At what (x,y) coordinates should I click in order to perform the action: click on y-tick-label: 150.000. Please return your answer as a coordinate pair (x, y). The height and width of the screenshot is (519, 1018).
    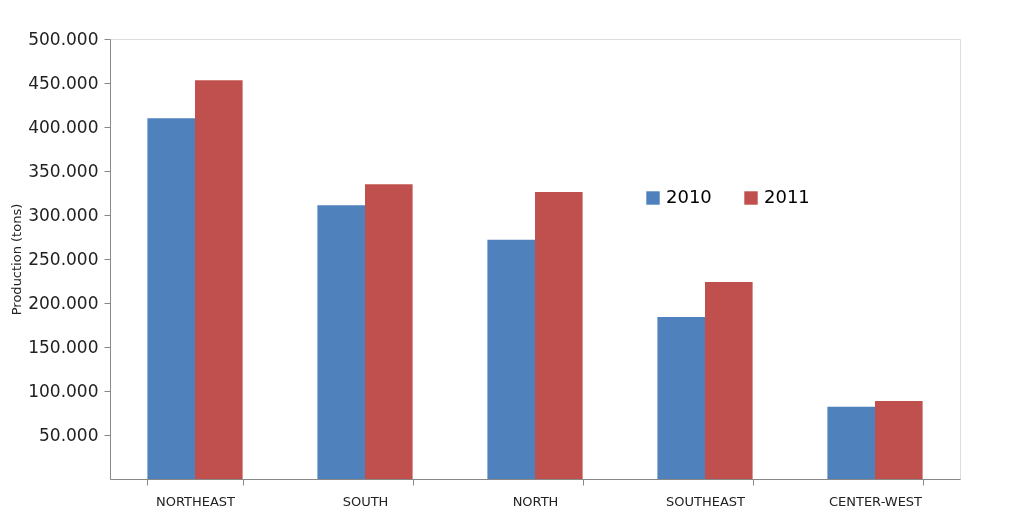
    Looking at the image, I should click on (63, 346).